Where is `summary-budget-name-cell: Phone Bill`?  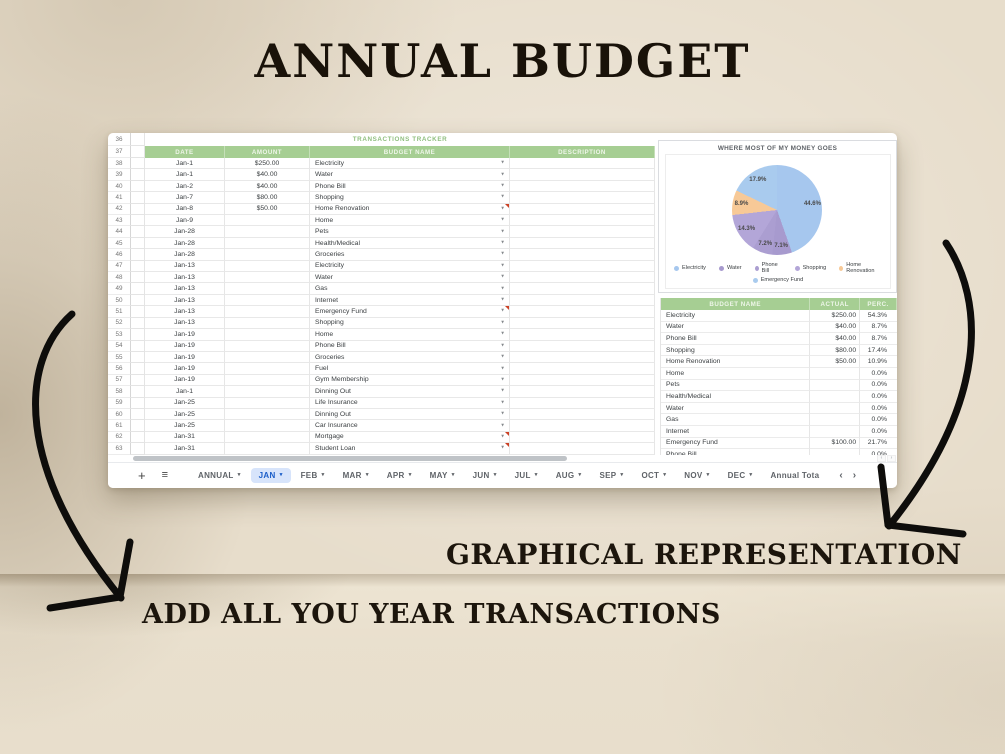 summary-budget-name-cell: Phone Bill is located at coordinates (736, 339).